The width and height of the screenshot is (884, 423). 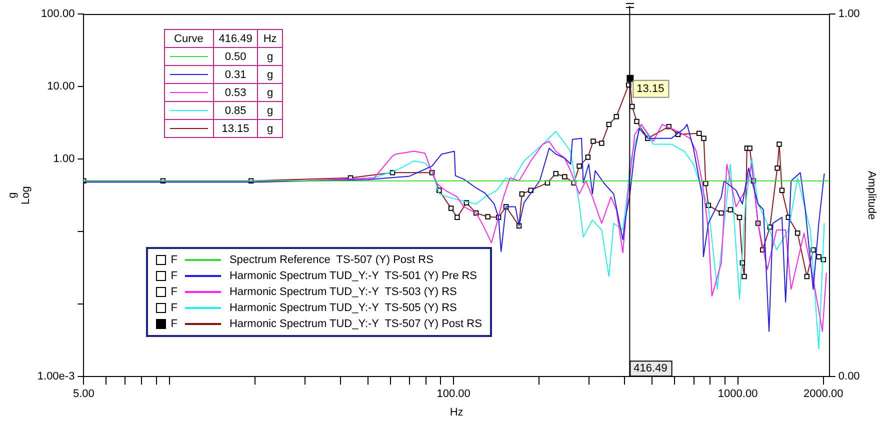 What do you see at coordinates (651, 368) in the screenshot?
I see `ref-line-label: 416.49` at bounding box center [651, 368].